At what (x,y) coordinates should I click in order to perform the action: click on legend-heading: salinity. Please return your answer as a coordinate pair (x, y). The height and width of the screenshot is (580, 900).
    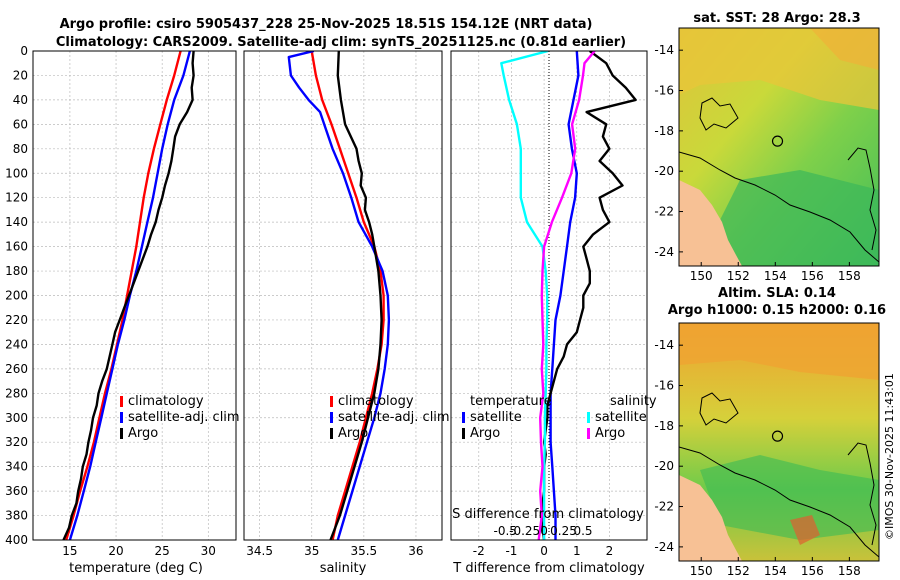
    Looking at the image, I should click on (633, 401).